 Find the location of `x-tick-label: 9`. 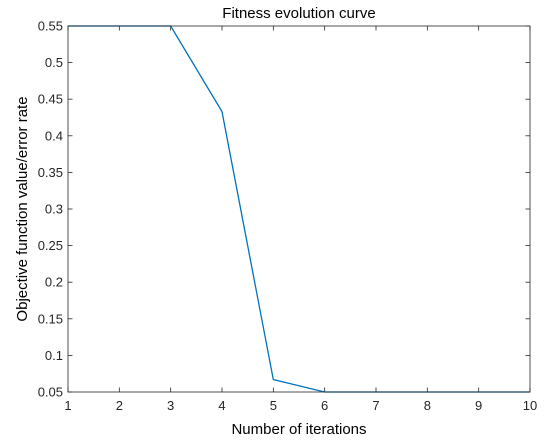

x-tick-label: 9 is located at coordinates (478, 405).